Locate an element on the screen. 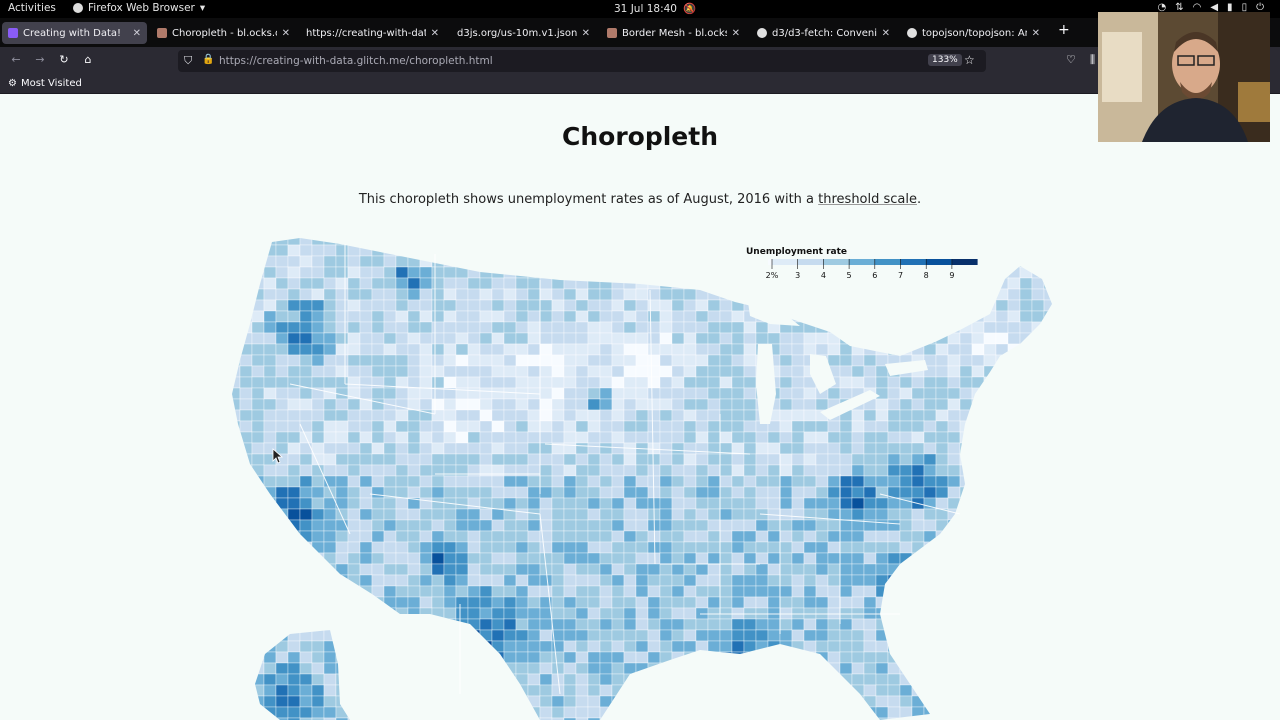 The width and height of the screenshot is (1280, 720). clock: 31 Jul 18:40 🔕 is located at coordinates (655, 9).